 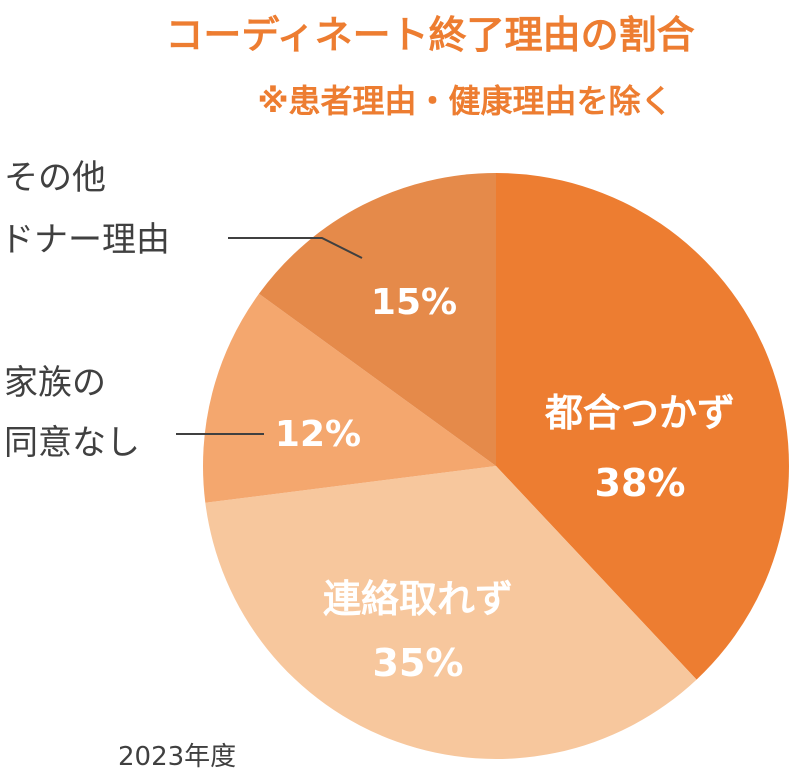 What do you see at coordinates (640, 483) in the screenshot?
I see `slice-value-tsugou: 38%` at bounding box center [640, 483].